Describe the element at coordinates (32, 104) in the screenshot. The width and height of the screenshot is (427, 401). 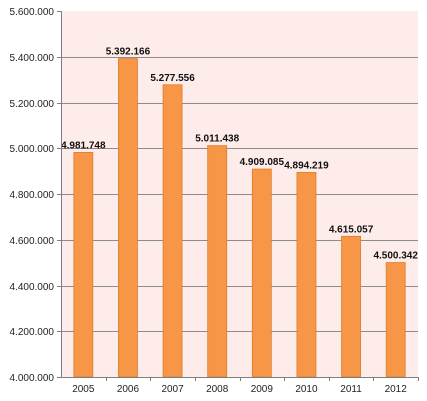
I see `y-tick-label: 5.200.000` at that location.